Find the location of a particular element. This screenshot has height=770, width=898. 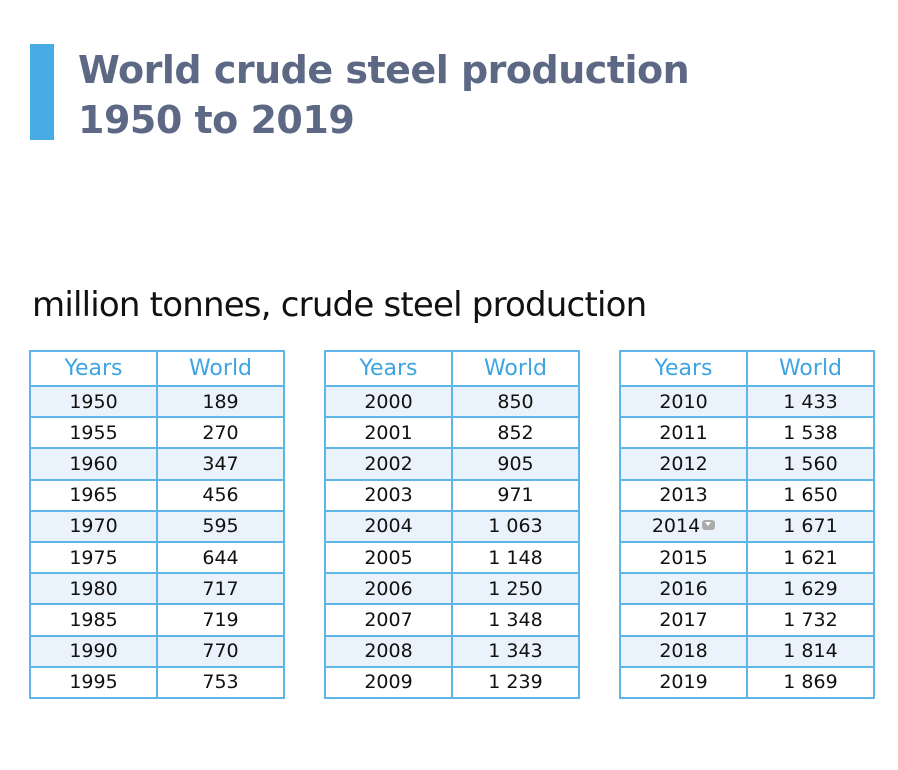

table-row: 1995 753 is located at coordinates (157, 682).